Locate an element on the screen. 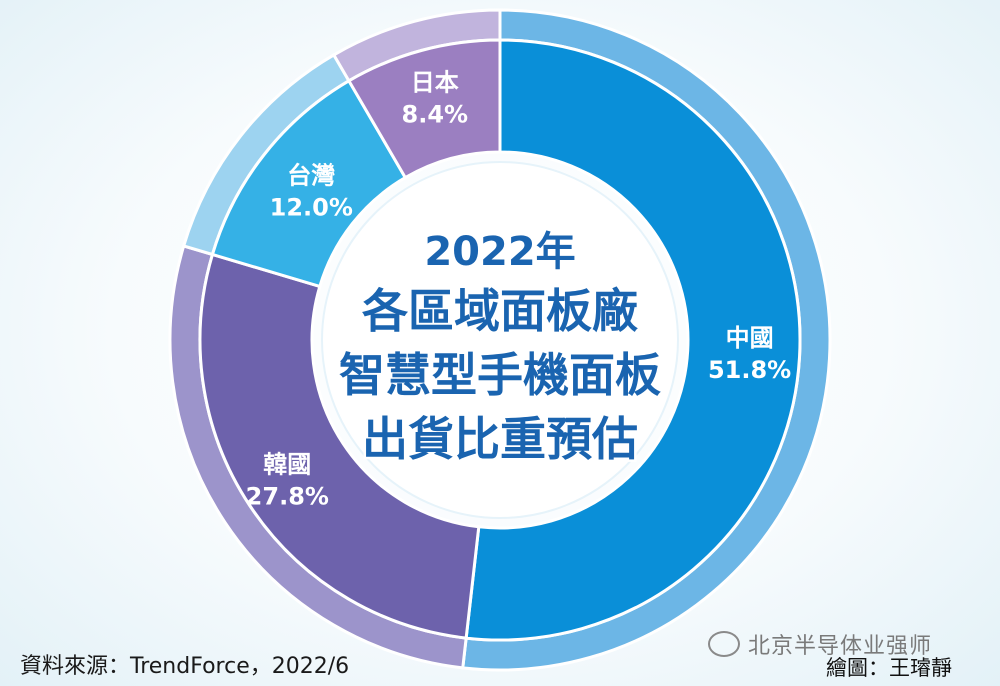 The image size is (1000, 686). slice-label-value: 12.0% is located at coordinates (311, 208).